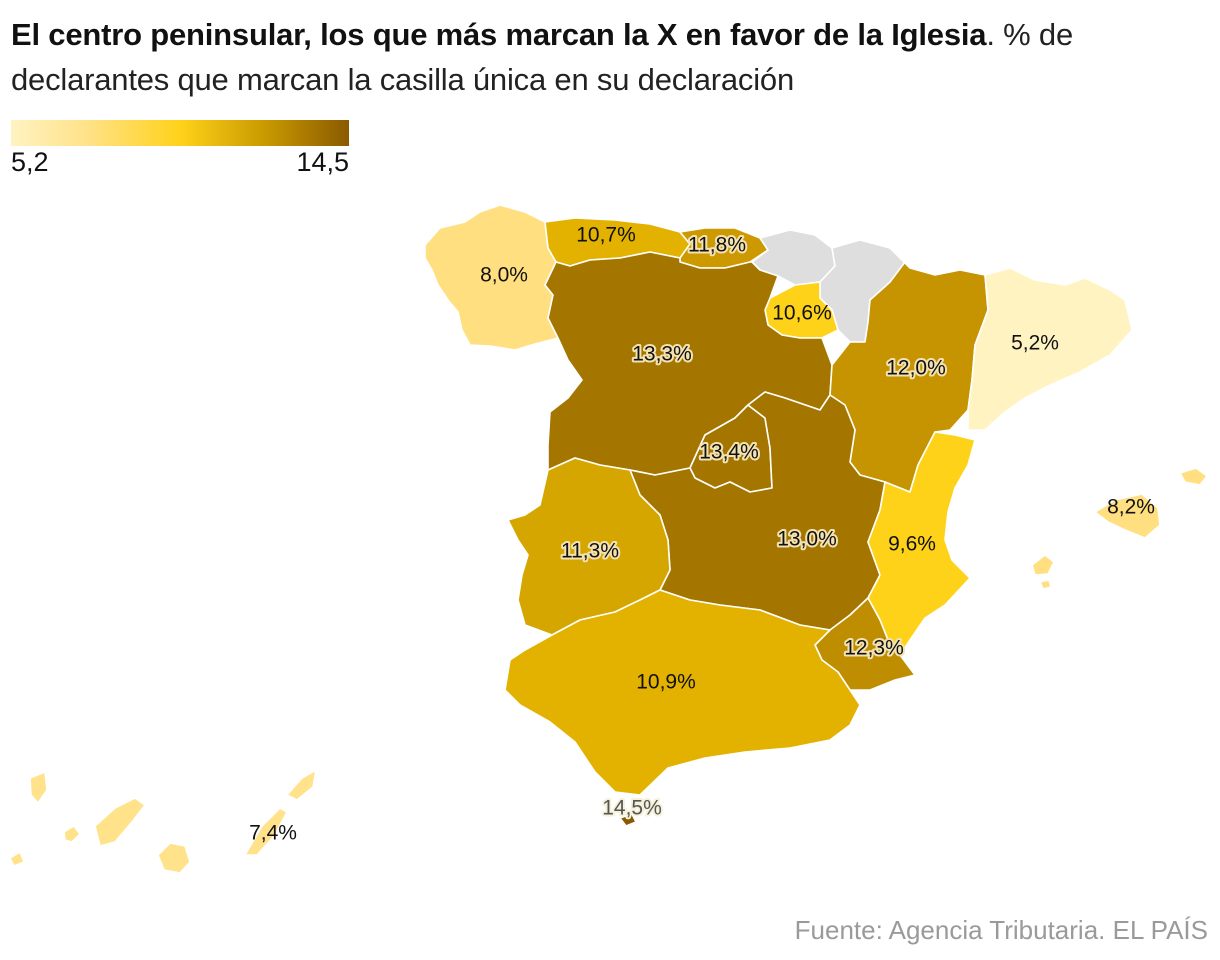 This screenshot has height=960, width=1220. What do you see at coordinates (717, 245) in the screenshot?
I see `label-cantabria: 11,8%` at bounding box center [717, 245].